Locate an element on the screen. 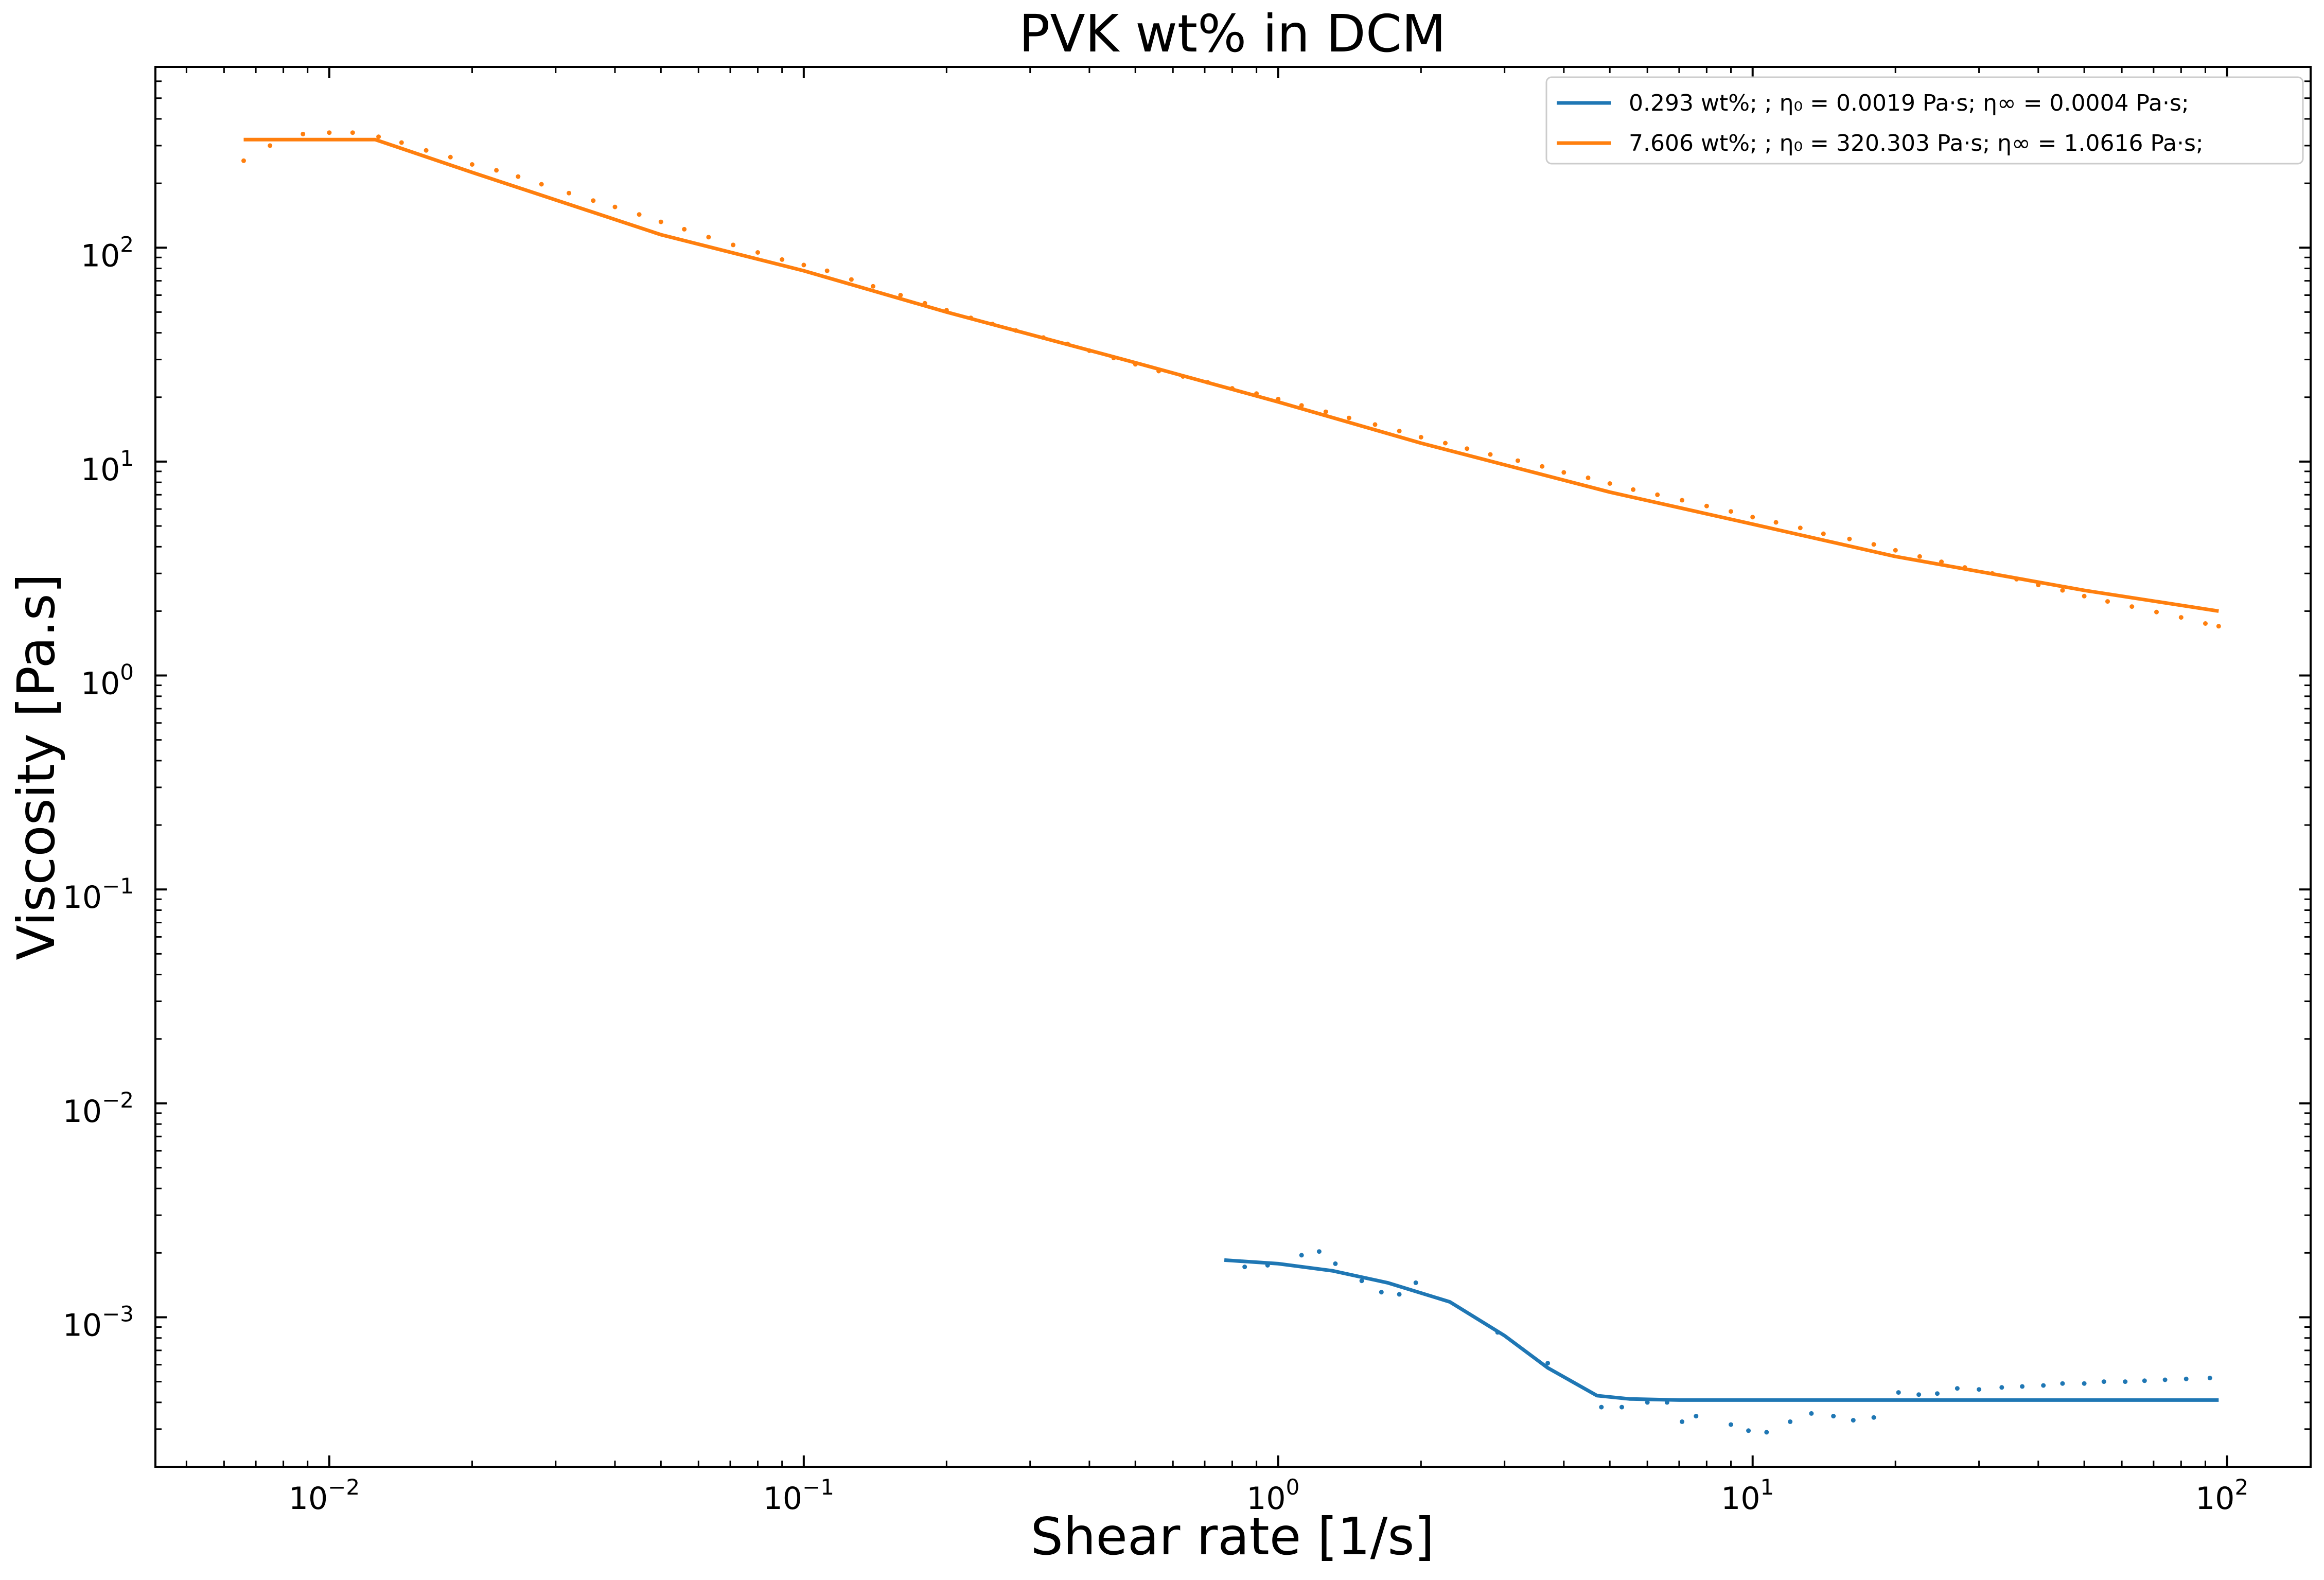 The width and height of the screenshot is (2324, 1580). y-tick-label: 10¹ is located at coordinates (107, 467).